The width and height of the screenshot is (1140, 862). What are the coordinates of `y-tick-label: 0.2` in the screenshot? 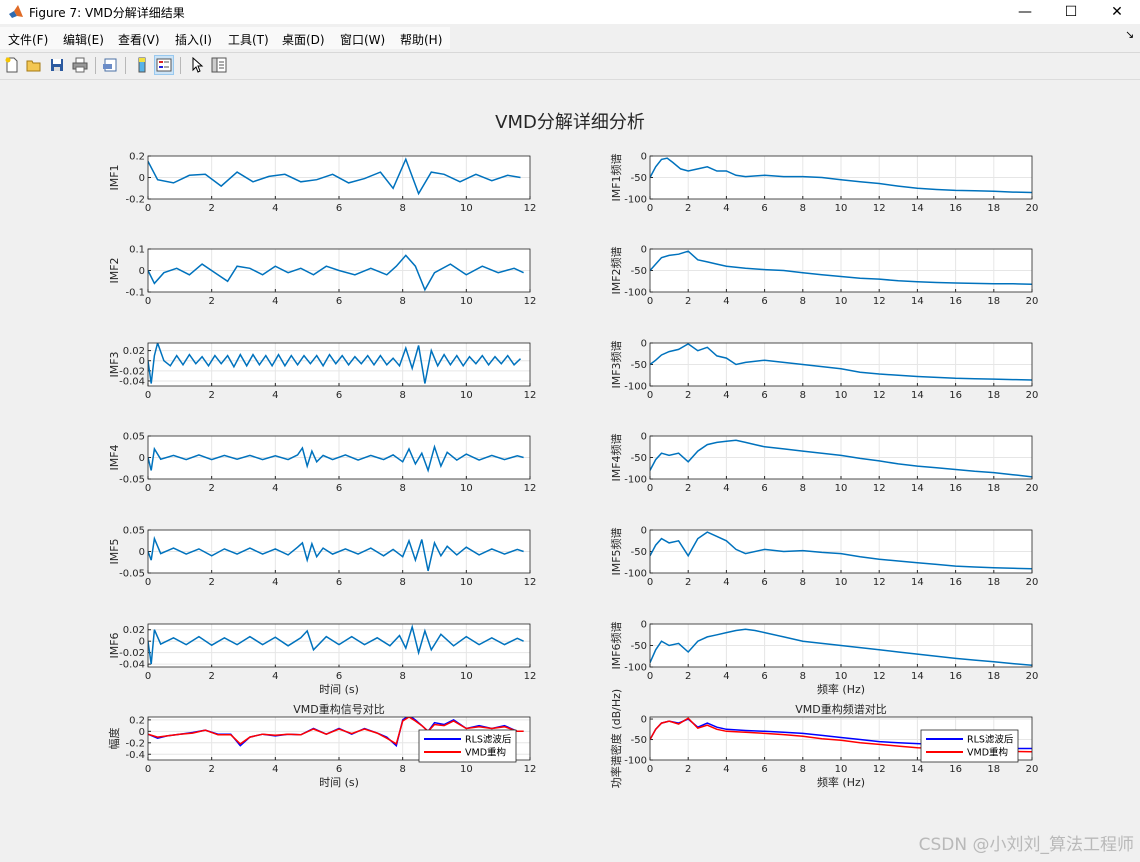 It's located at (137, 157).